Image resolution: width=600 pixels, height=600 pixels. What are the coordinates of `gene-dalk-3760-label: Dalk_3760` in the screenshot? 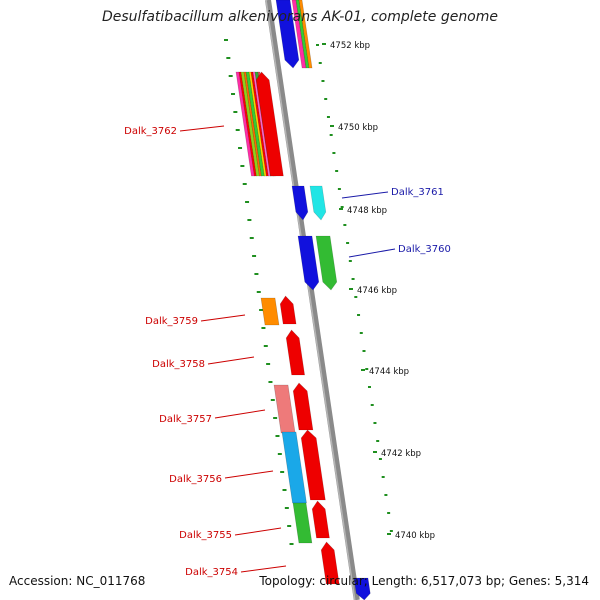 It's located at (424, 249).